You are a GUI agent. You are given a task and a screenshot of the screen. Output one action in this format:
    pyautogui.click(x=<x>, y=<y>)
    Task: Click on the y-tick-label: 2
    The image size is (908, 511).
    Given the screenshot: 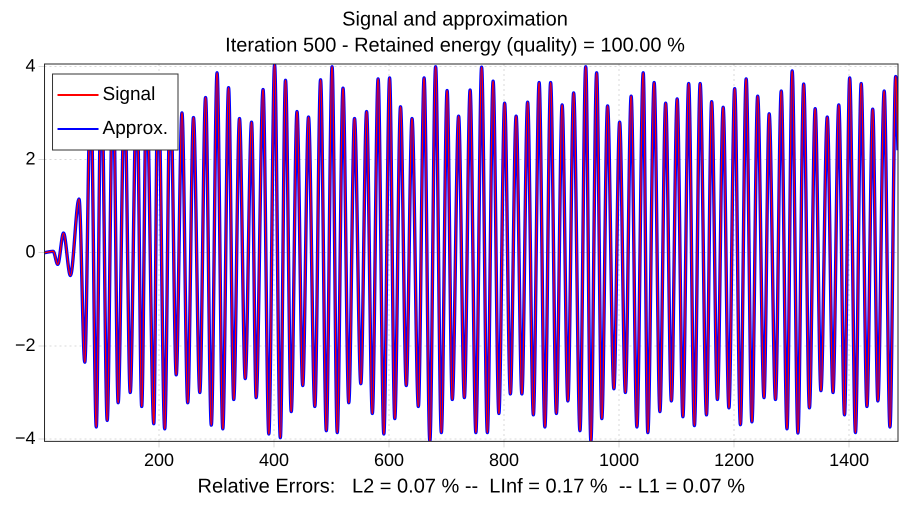 What is the action you would take?
    pyautogui.click(x=31, y=158)
    